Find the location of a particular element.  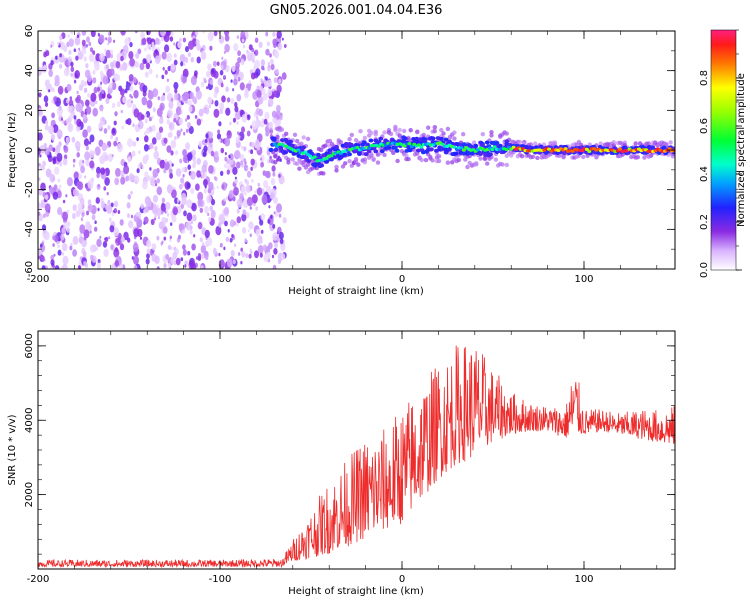

colorbar-gradient is located at coordinates (723, 150).